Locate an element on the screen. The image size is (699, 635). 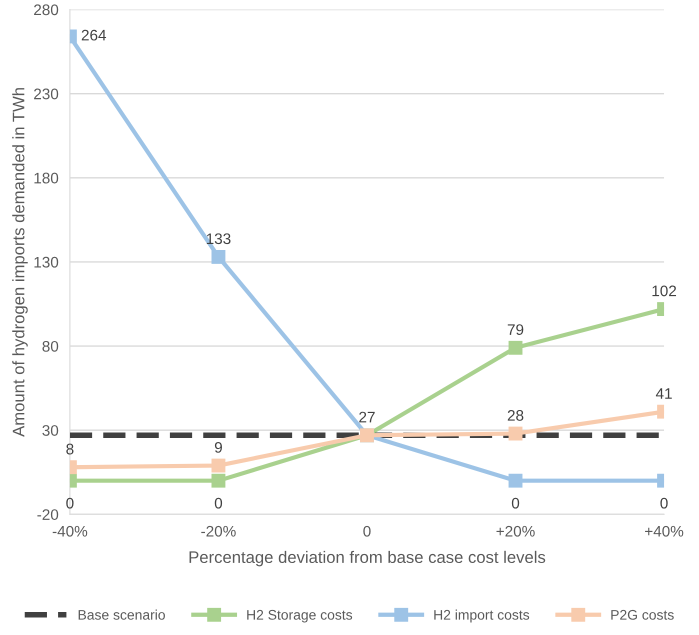
y-tick-label: 180 is located at coordinates (46, 178).